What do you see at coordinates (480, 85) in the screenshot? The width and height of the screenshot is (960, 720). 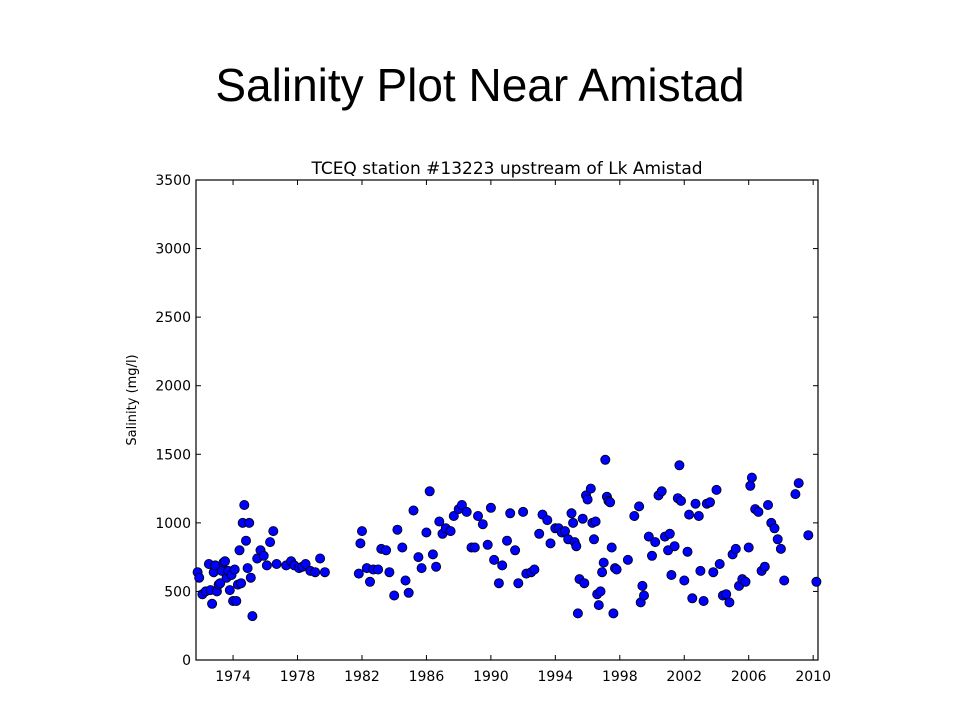 I see `slide-title: Salinity Plot Near Amistad` at bounding box center [480, 85].